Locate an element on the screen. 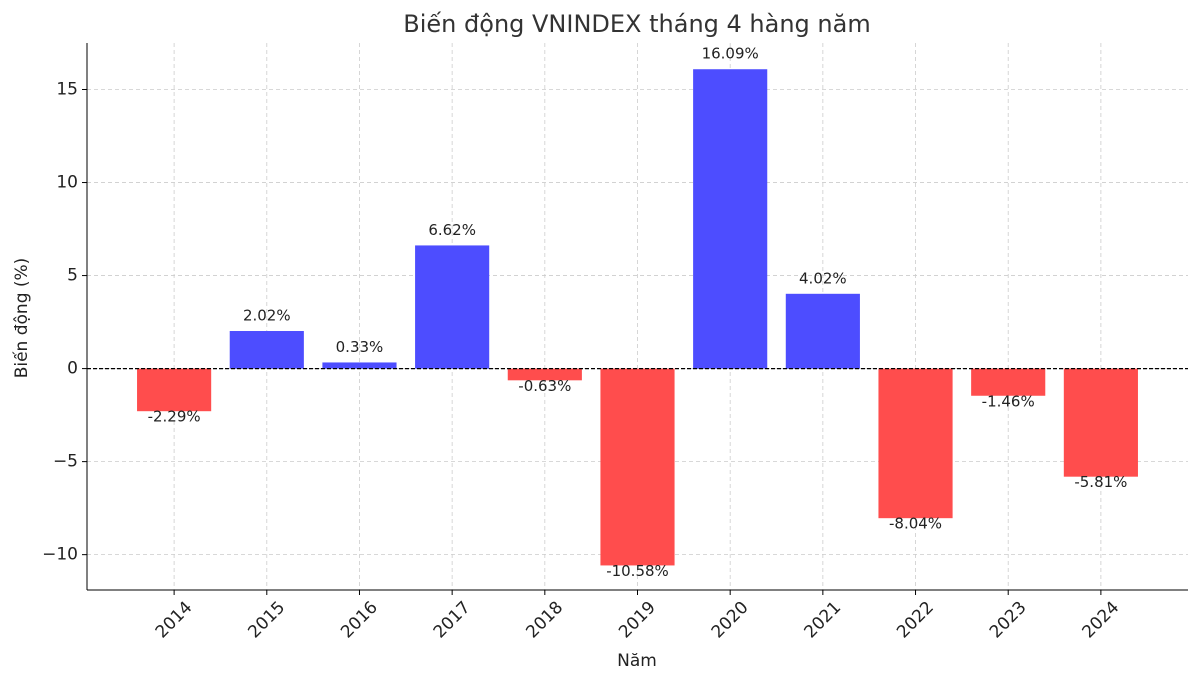  y-tick-label: 10 is located at coordinates (67, 183).